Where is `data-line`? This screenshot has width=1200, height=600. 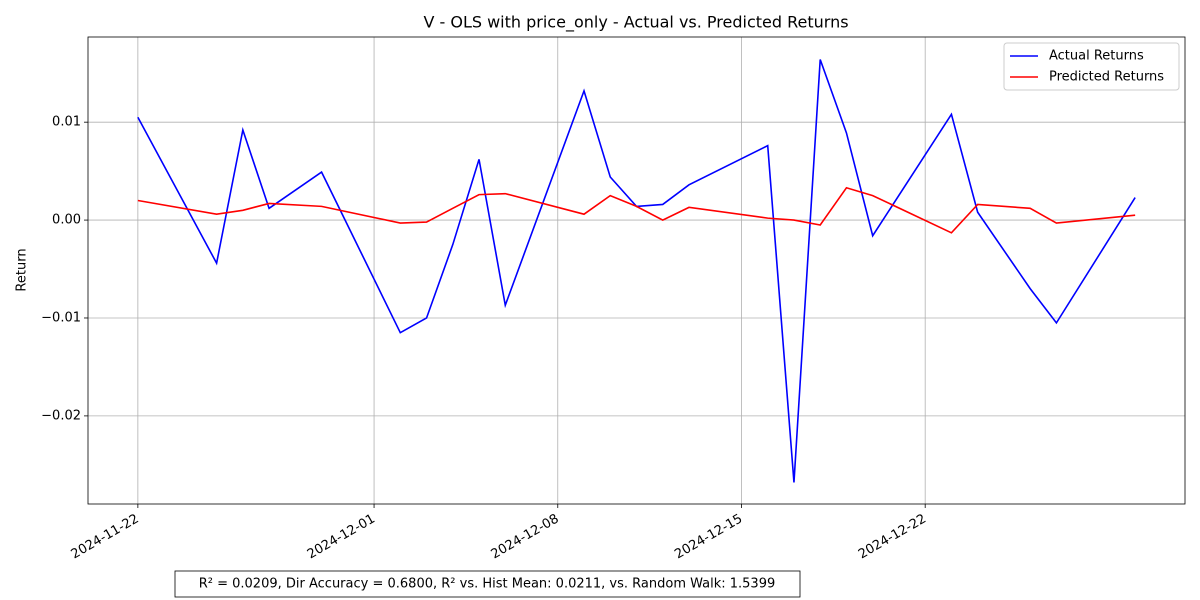 data-line is located at coordinates (636, 210).